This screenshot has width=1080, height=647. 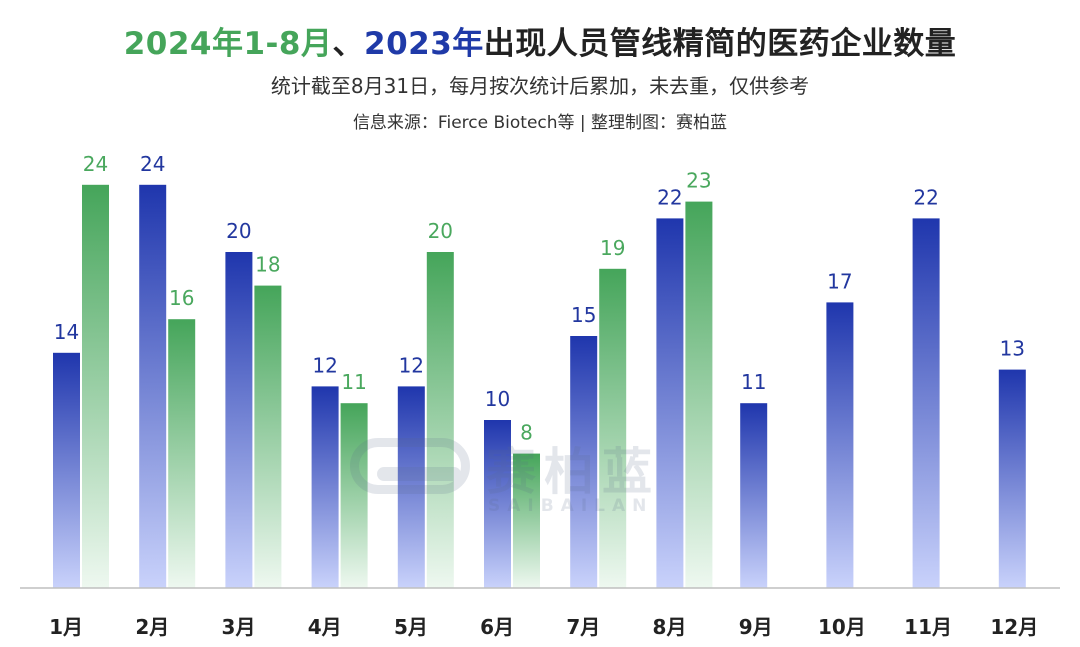 I want to click on x-tick-label-5: 5月, so click(x=411, y=627).